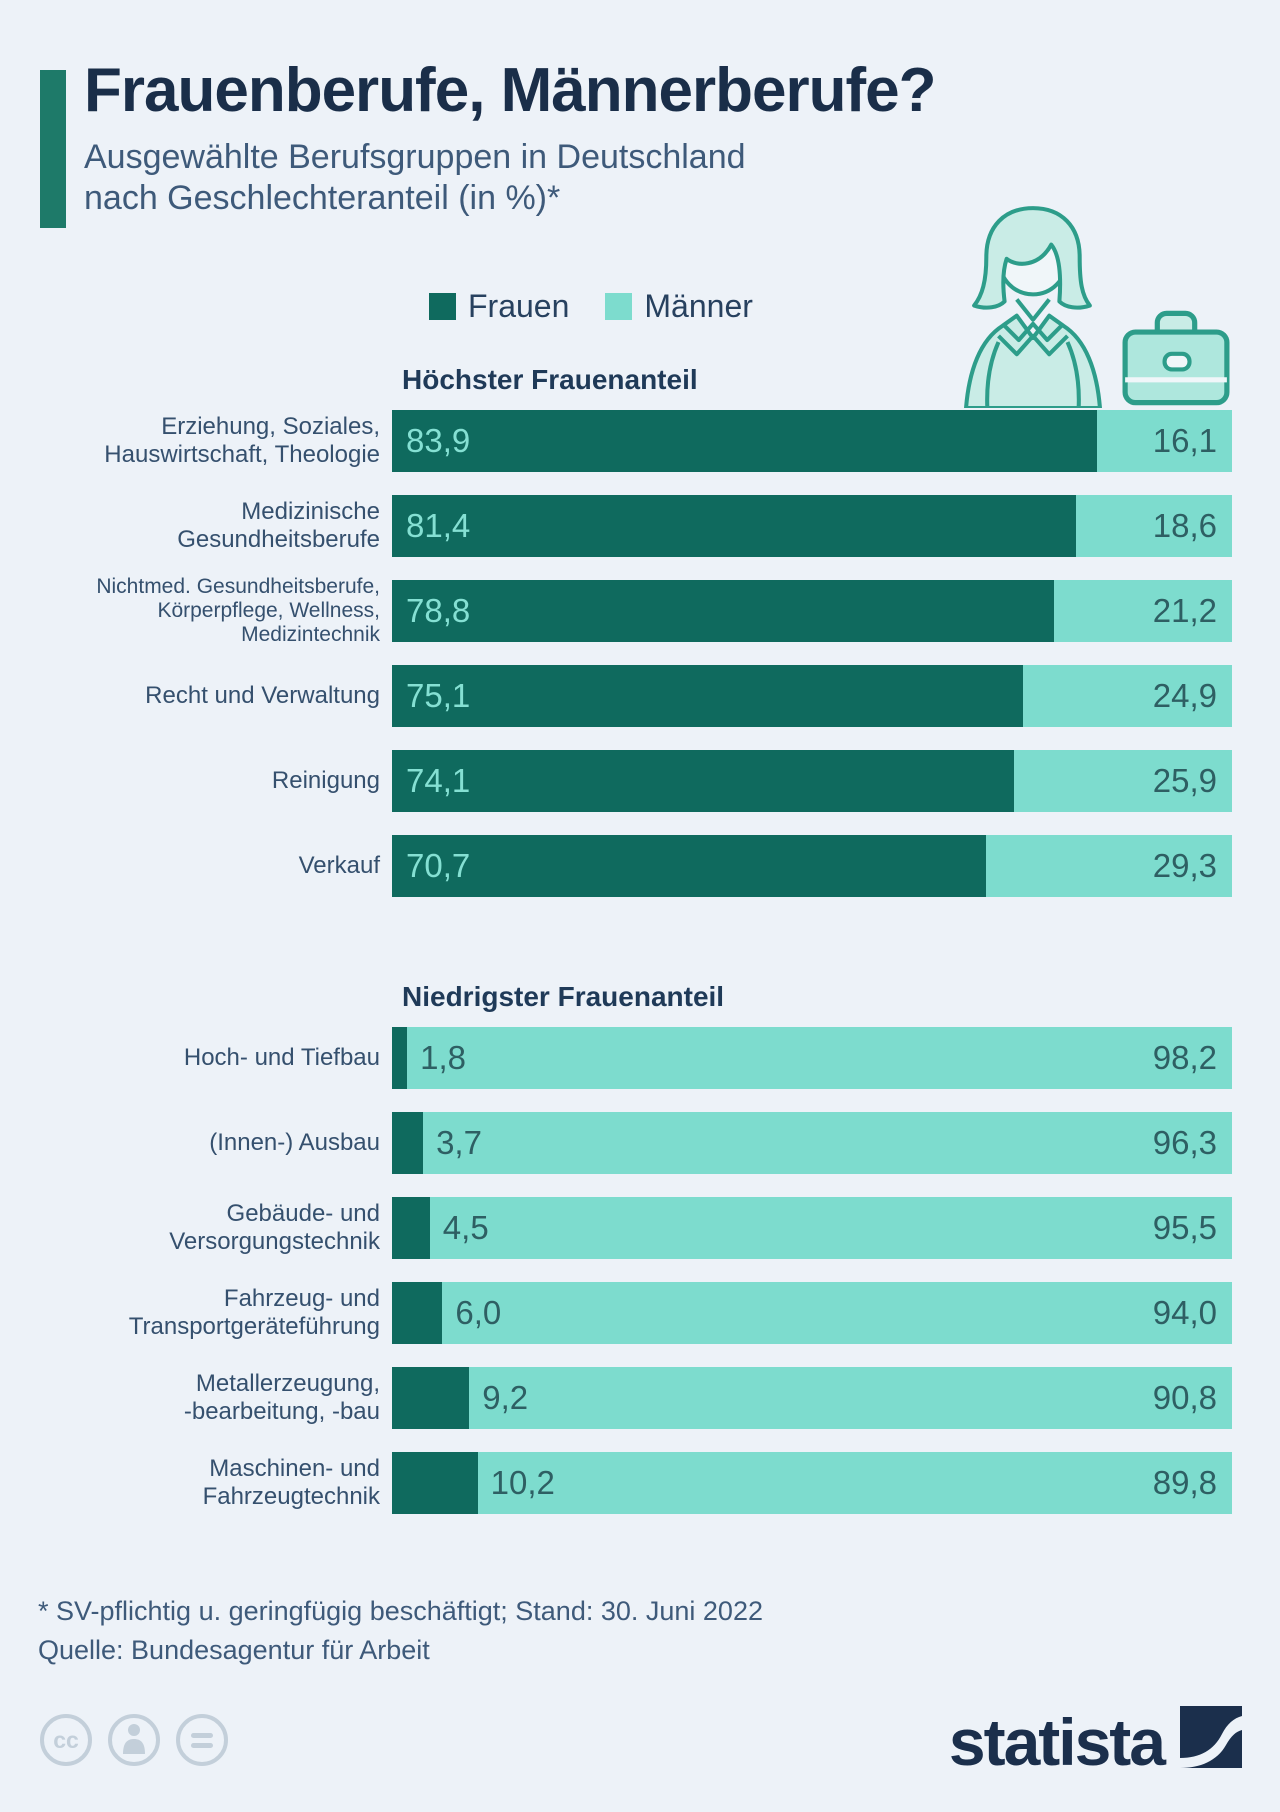  What do you see at coordinates (278, 525) in the screenshot?
I see `row-label: Medizinische Gesundheitsberufe` at bounding box center [278, 525].